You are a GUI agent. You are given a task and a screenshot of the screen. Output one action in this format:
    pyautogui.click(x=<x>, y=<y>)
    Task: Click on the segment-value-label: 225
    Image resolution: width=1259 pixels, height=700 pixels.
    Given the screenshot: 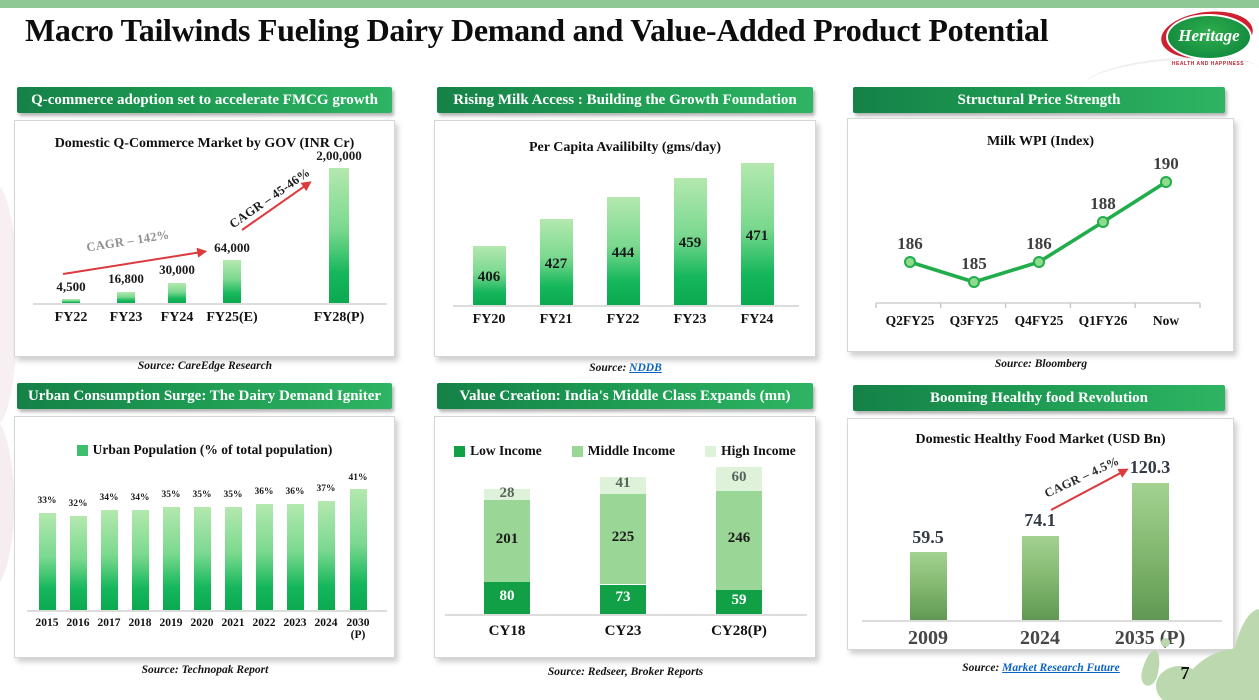 What is the action you would take?
    pyautogui.click(x=623, y=537)
    